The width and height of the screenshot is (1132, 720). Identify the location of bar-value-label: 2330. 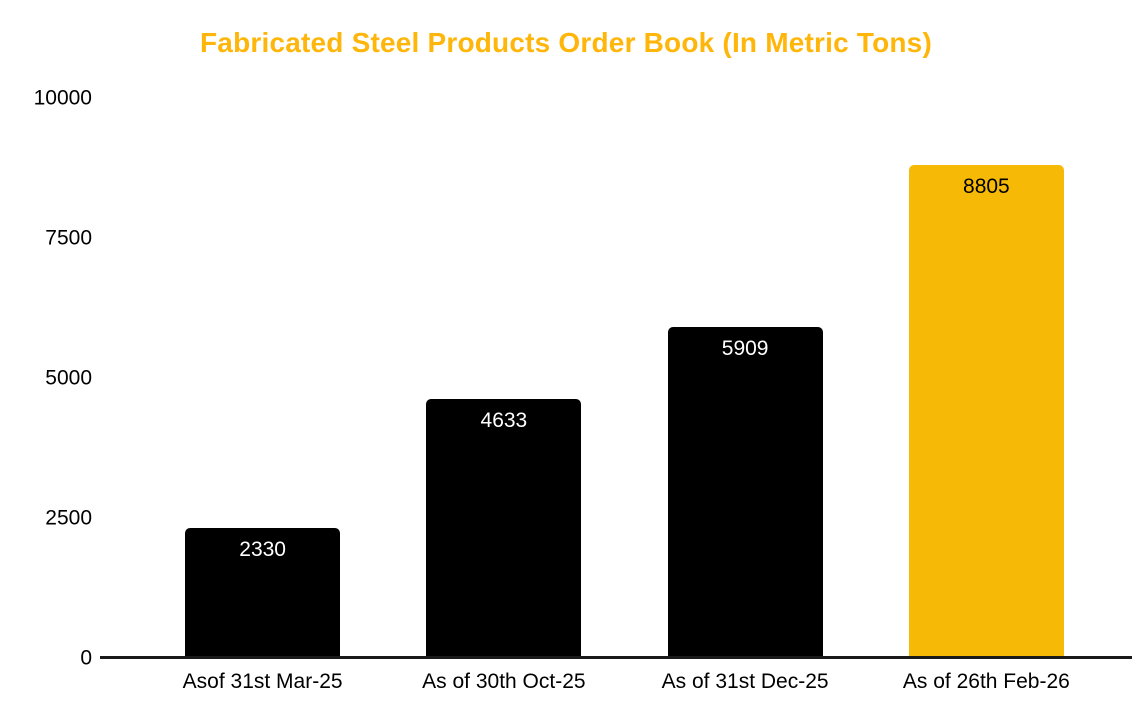
(262, 549).